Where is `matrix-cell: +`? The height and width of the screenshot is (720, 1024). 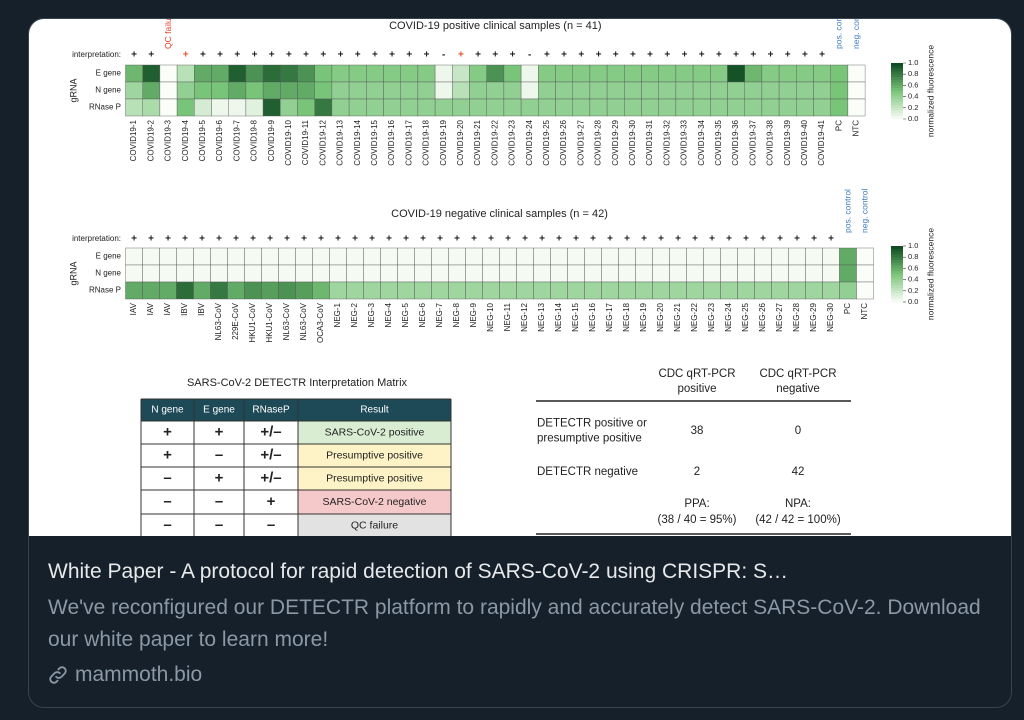 matrix-cell: + is located at coordinates (167, 431).